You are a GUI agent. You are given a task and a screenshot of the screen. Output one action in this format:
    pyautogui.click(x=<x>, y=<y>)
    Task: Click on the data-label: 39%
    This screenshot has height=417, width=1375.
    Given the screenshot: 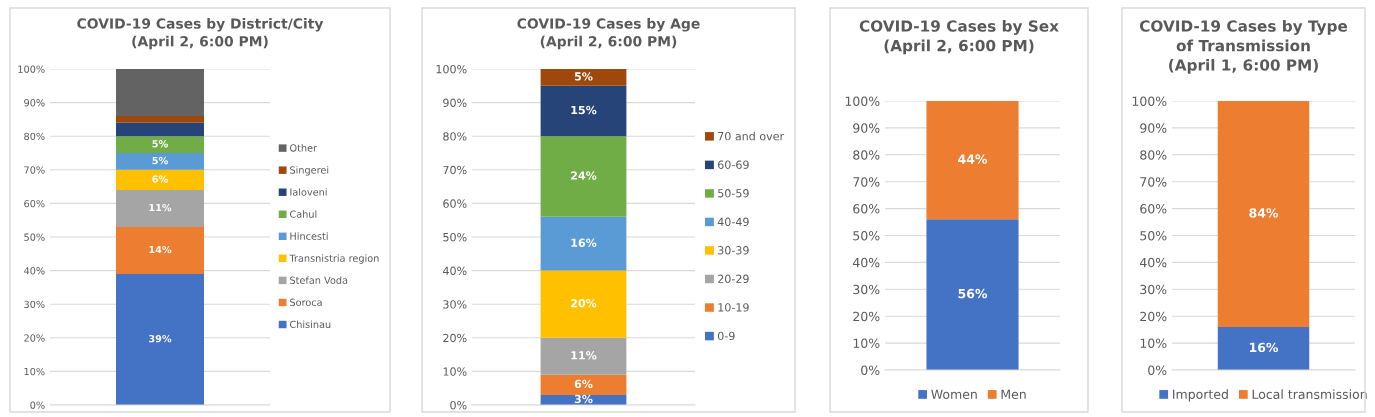 What is the action you would take?
    pyautogui.click(x=160, y=338)
    